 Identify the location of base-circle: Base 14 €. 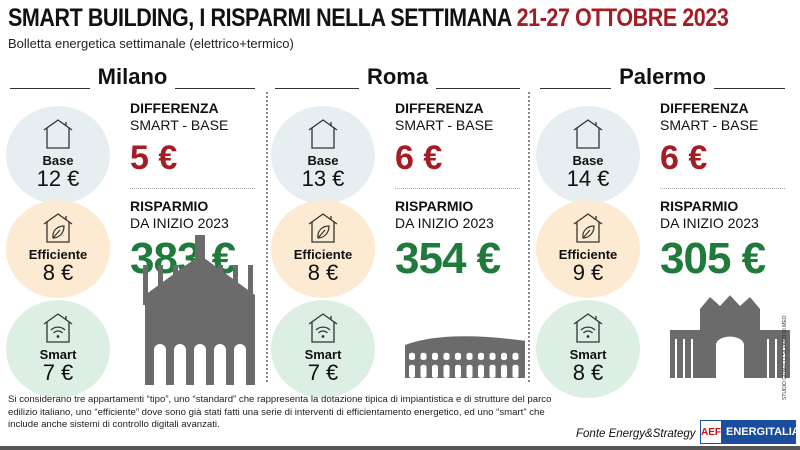
(588, 155).